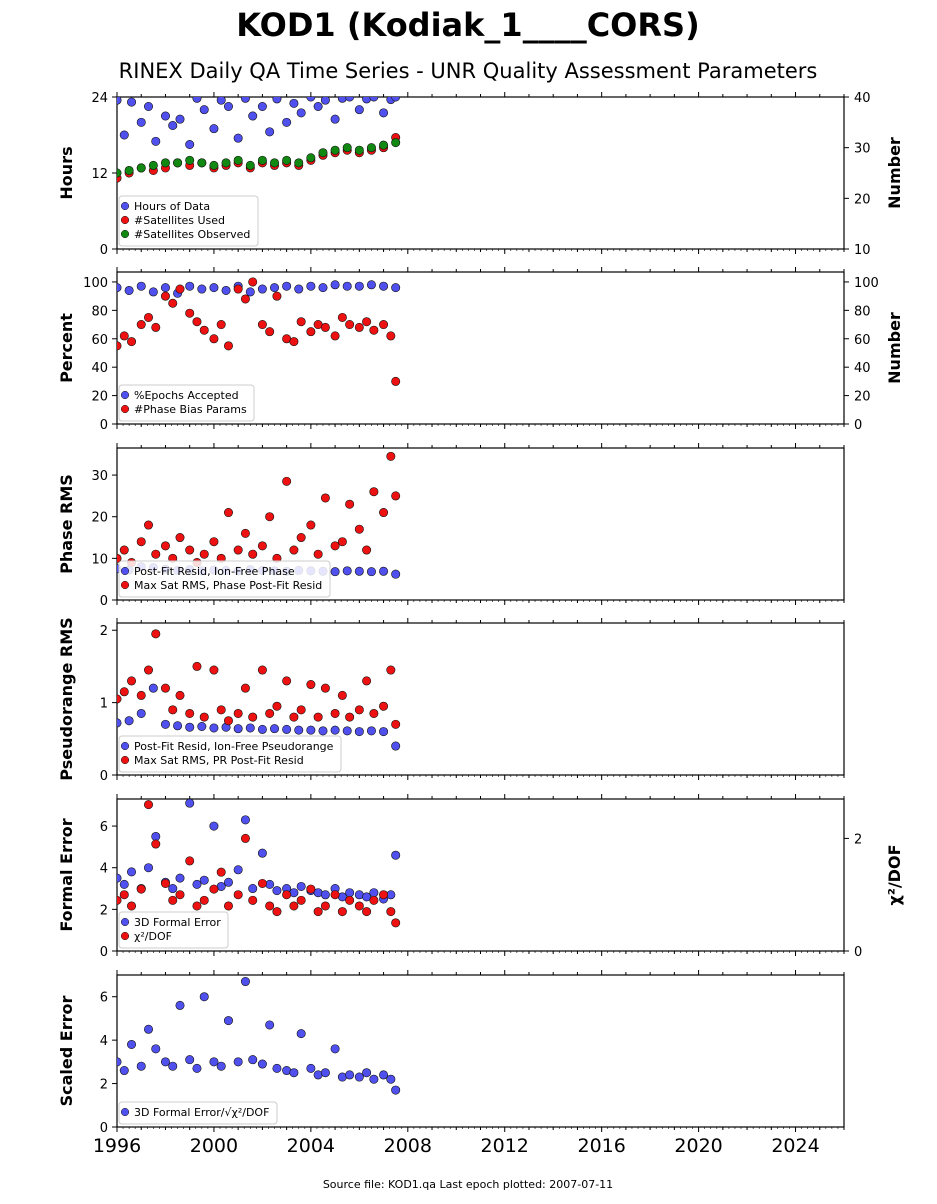 The height and width of the screenshot is (1204, 937). I want to click on y2-tick-label: 40, so click(862, 368).